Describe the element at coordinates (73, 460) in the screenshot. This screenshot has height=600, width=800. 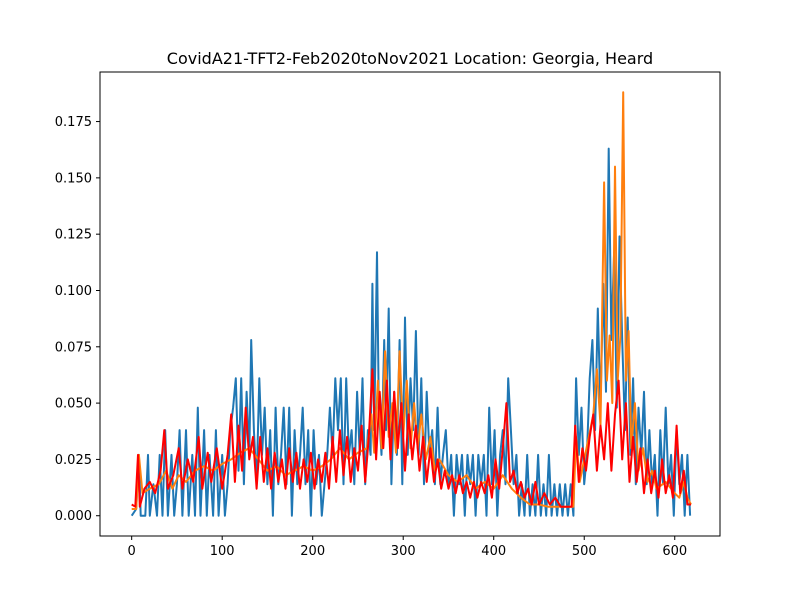
I see `y-tick-label: 0.025` at that location.